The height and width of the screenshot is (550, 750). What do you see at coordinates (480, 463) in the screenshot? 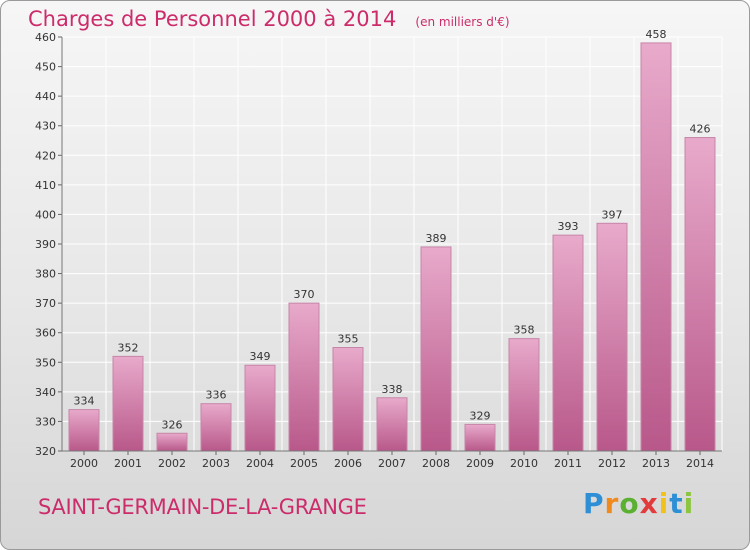
I see `x-tick-label-2009: 2009` at bounding box center [480, 463].